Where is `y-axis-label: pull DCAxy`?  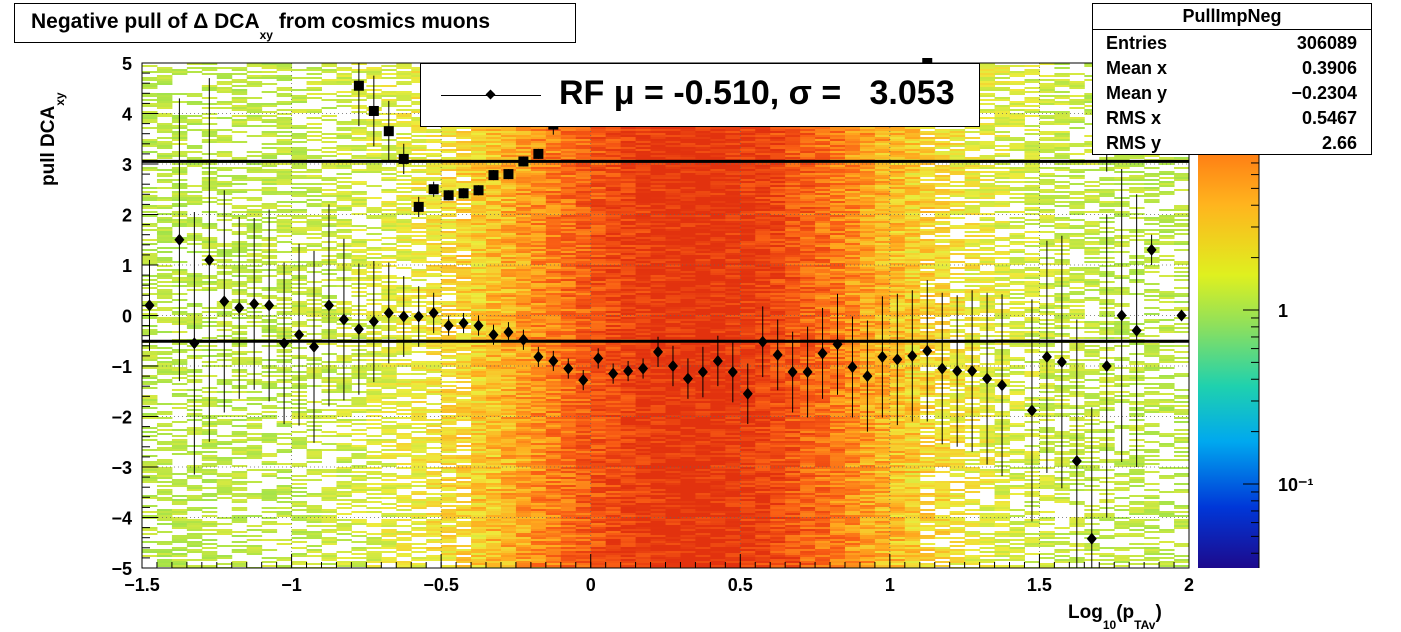 y-axis-label: pull DCAxy is located at coordinates (52, 139).